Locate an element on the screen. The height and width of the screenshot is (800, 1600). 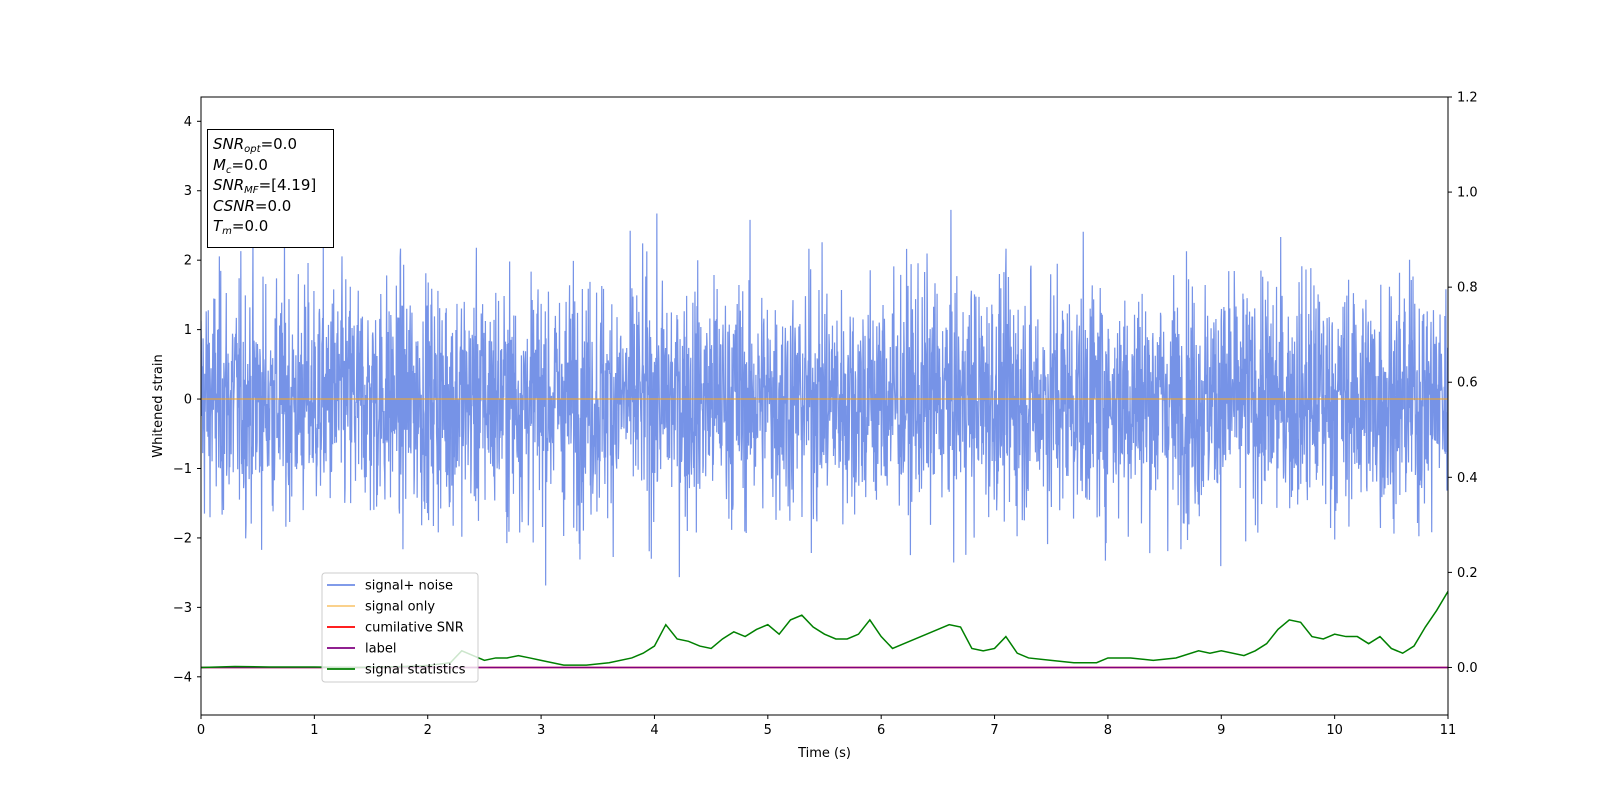
y2-tick-label: 0.6 is located at coordinates (1467, 383).